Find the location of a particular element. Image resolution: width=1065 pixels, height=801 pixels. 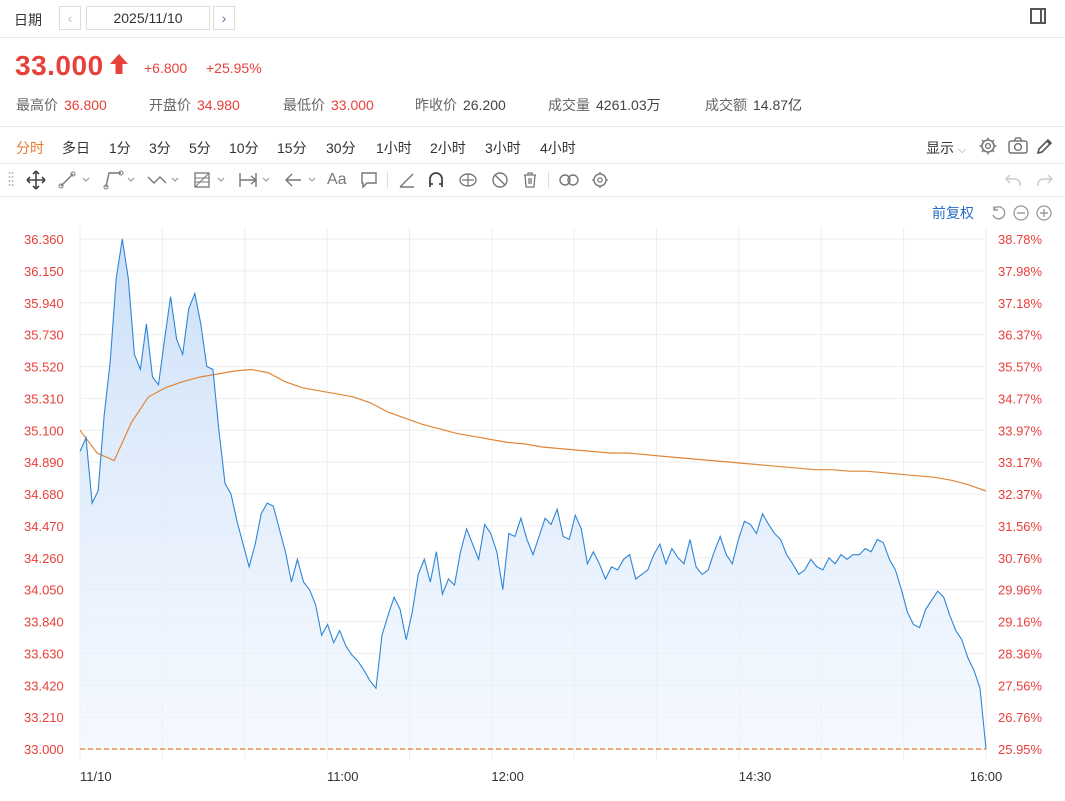

lock-drawing-icon is located at coordinates (468, 180).